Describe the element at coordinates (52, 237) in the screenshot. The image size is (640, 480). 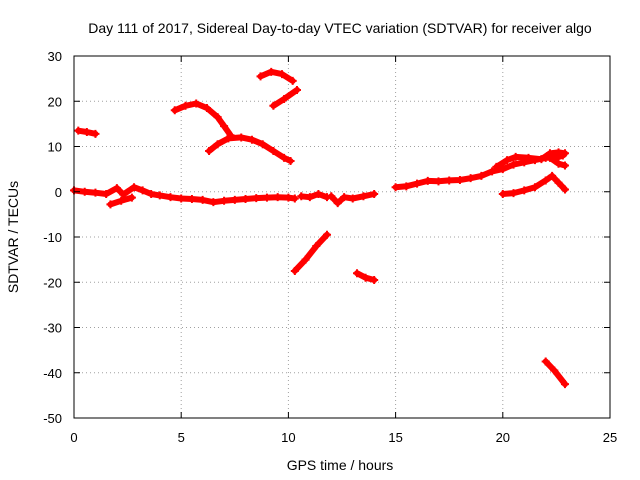
I see `y-tick-label: -10` at that location.